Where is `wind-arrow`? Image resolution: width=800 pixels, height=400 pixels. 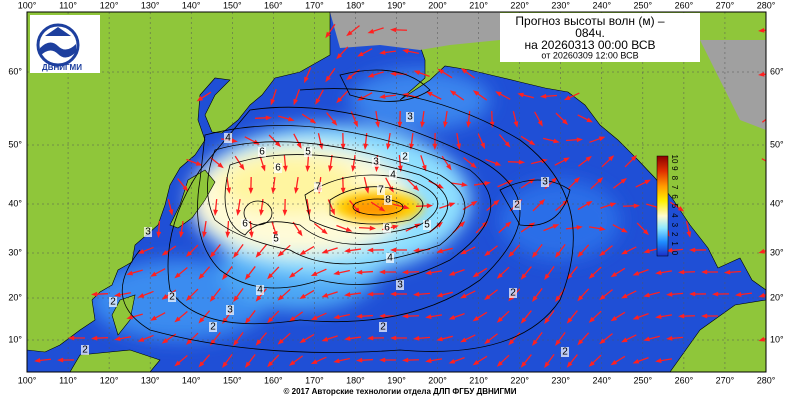 wind-arrow is located at coordinates (763, 120).